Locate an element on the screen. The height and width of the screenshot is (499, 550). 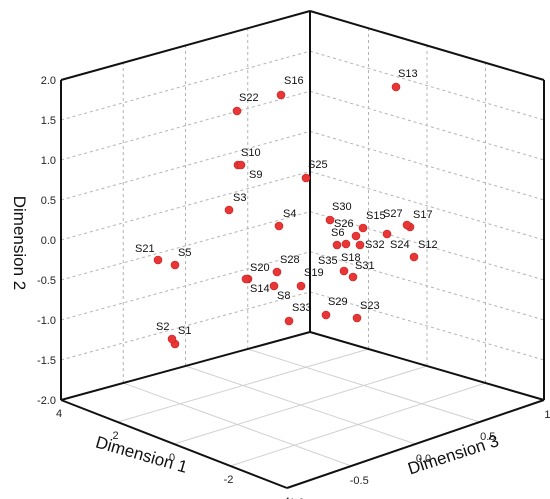
z-tick-label: -0.5 is located at coordinates (359, 481).